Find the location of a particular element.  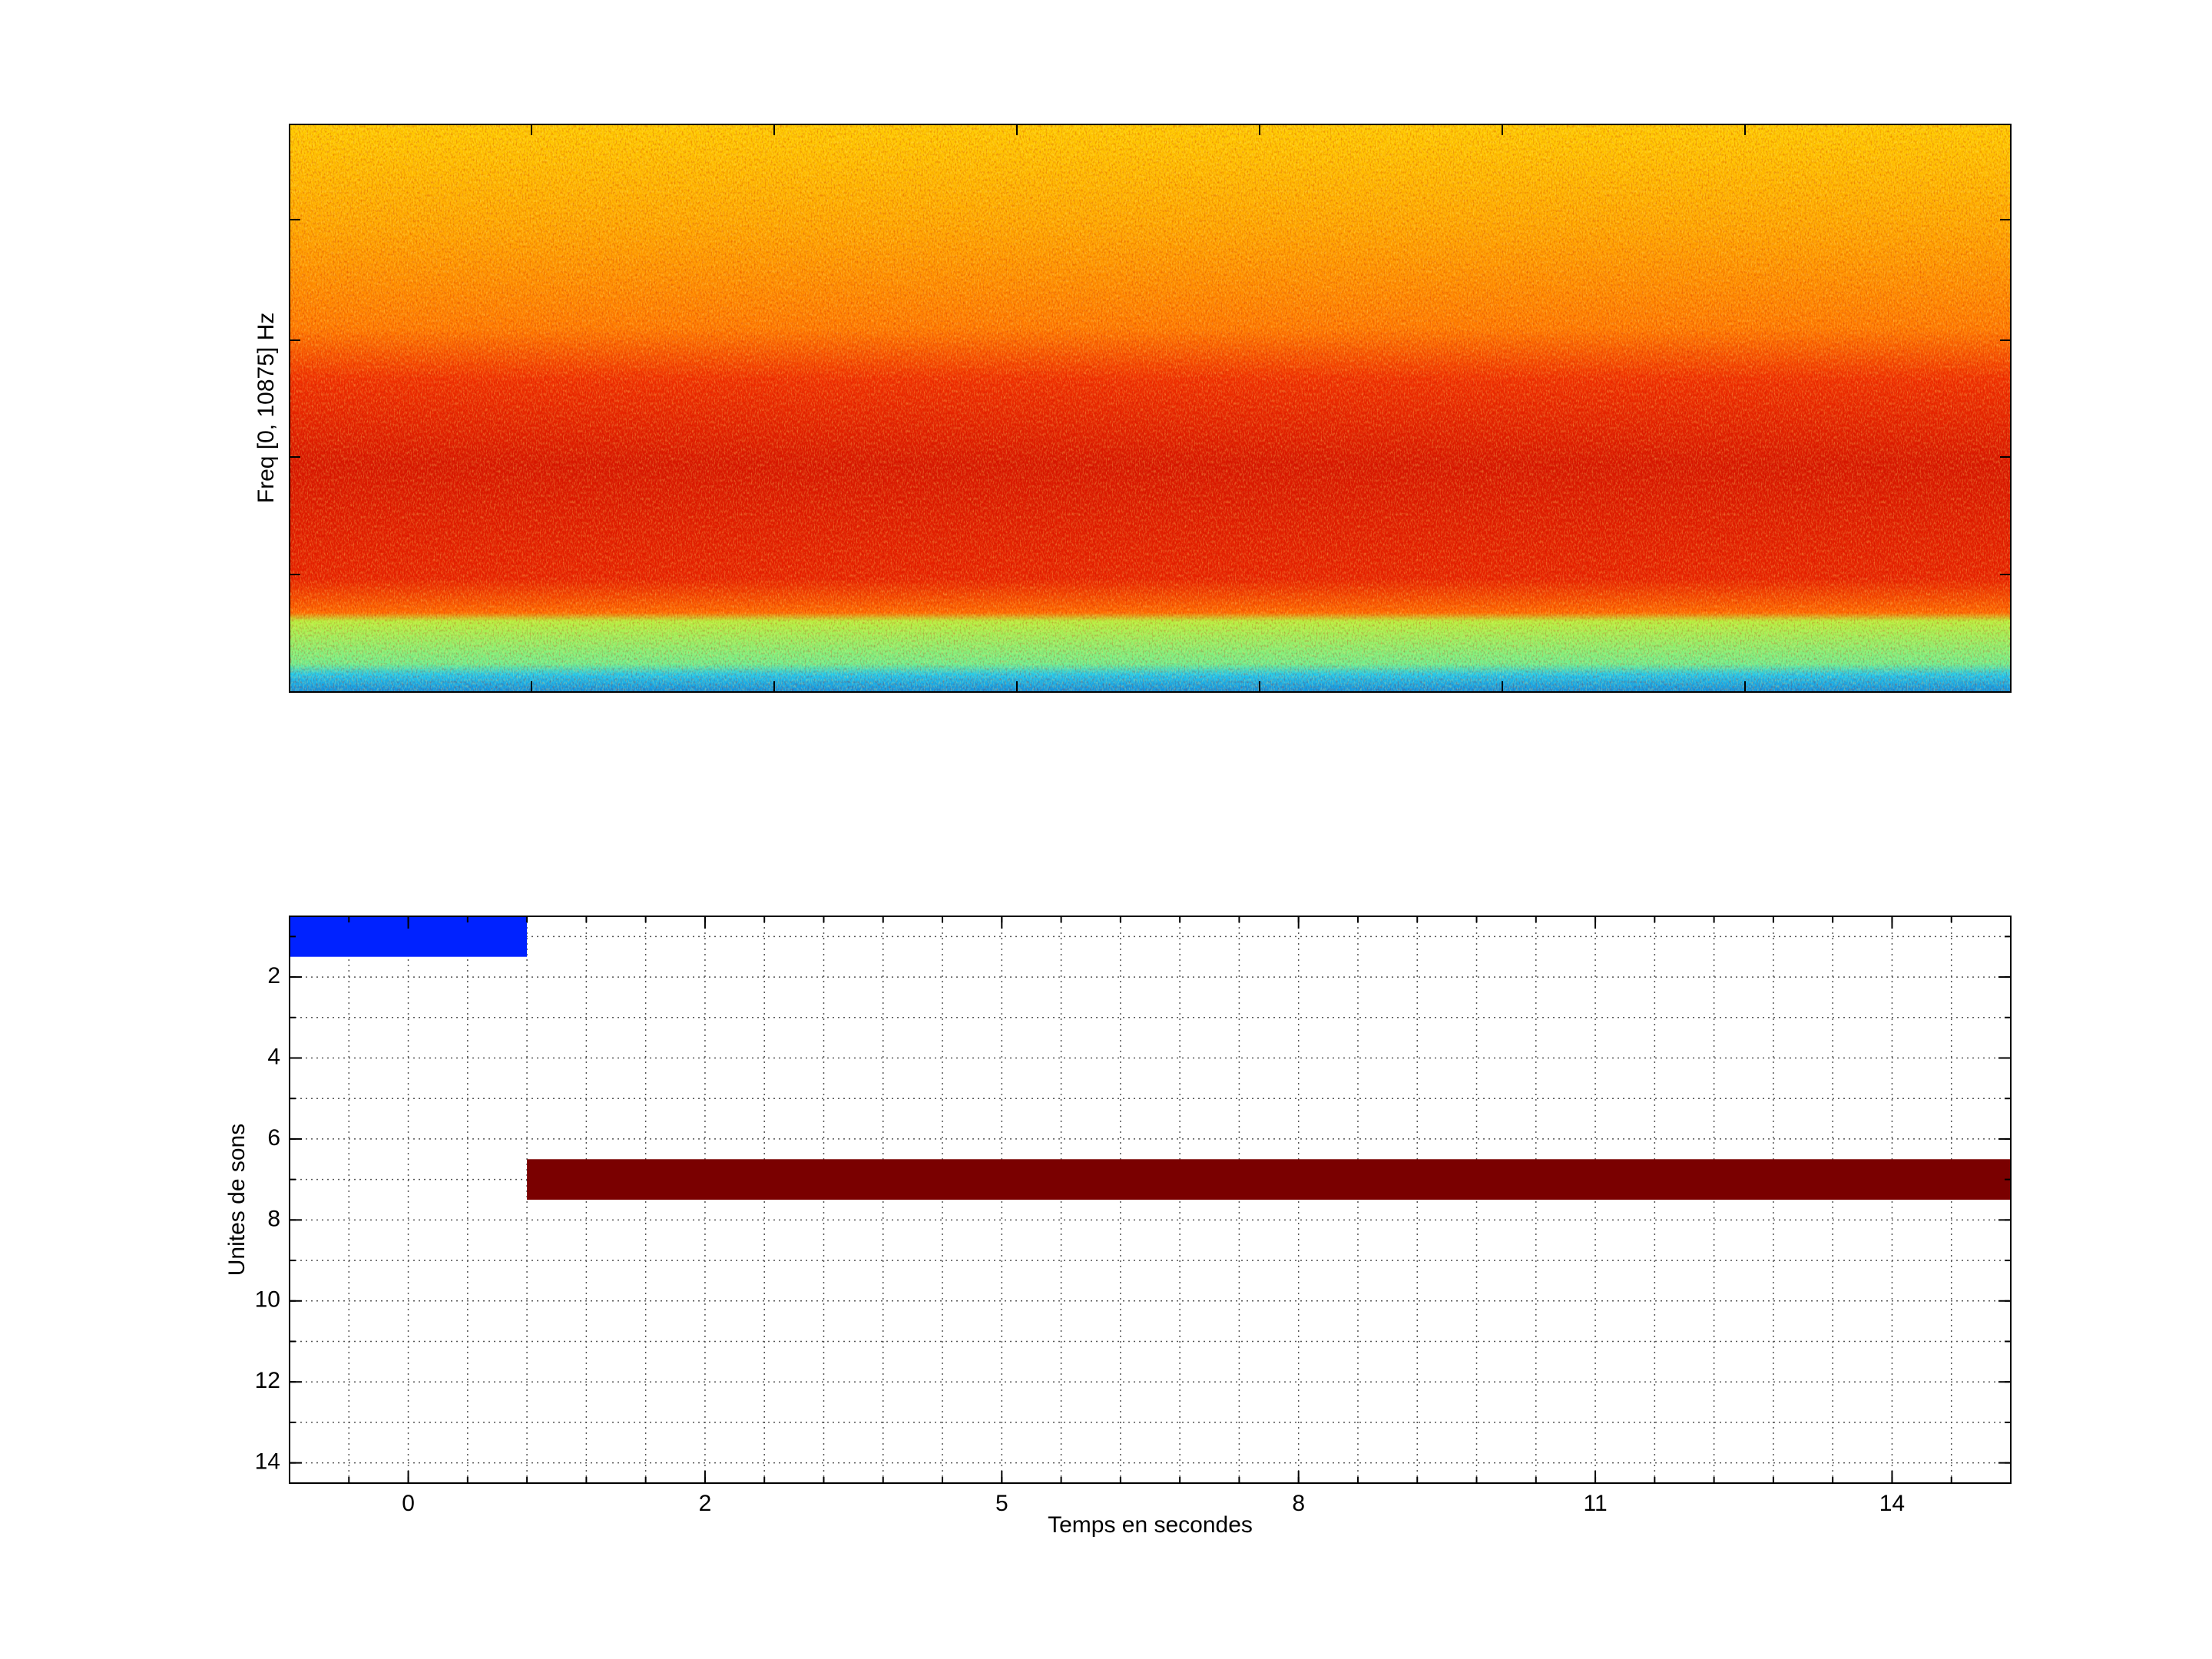

y-tick-label: 8 is located at coordinates (273, 1218).